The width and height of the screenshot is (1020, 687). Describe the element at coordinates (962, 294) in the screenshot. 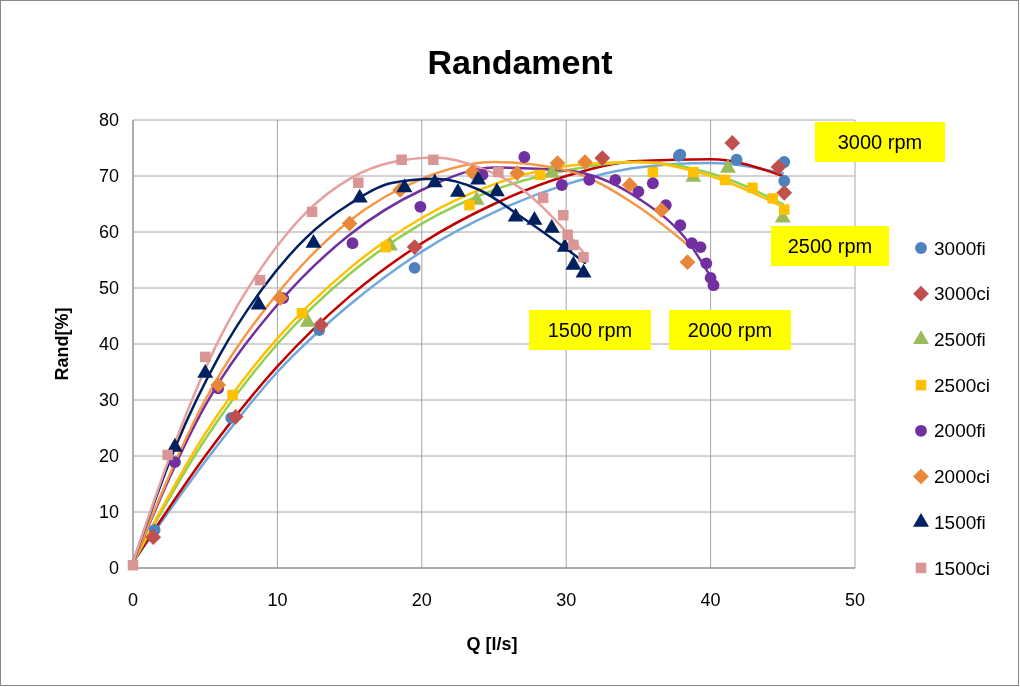

I see `legend-label: 3000ci` at that location.